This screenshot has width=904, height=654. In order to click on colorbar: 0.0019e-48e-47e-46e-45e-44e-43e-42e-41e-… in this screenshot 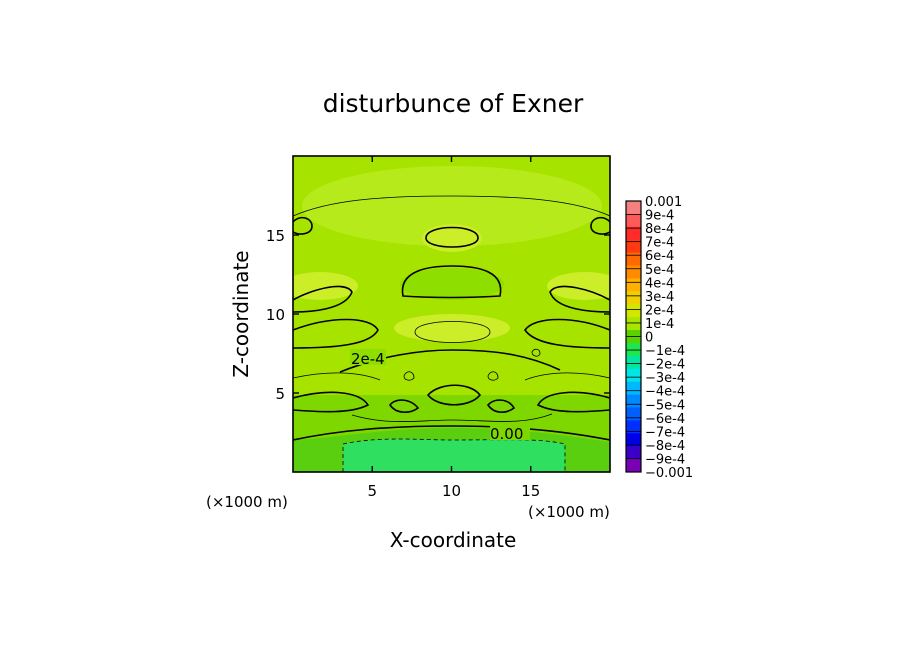, I will do `click(659, 338)`.